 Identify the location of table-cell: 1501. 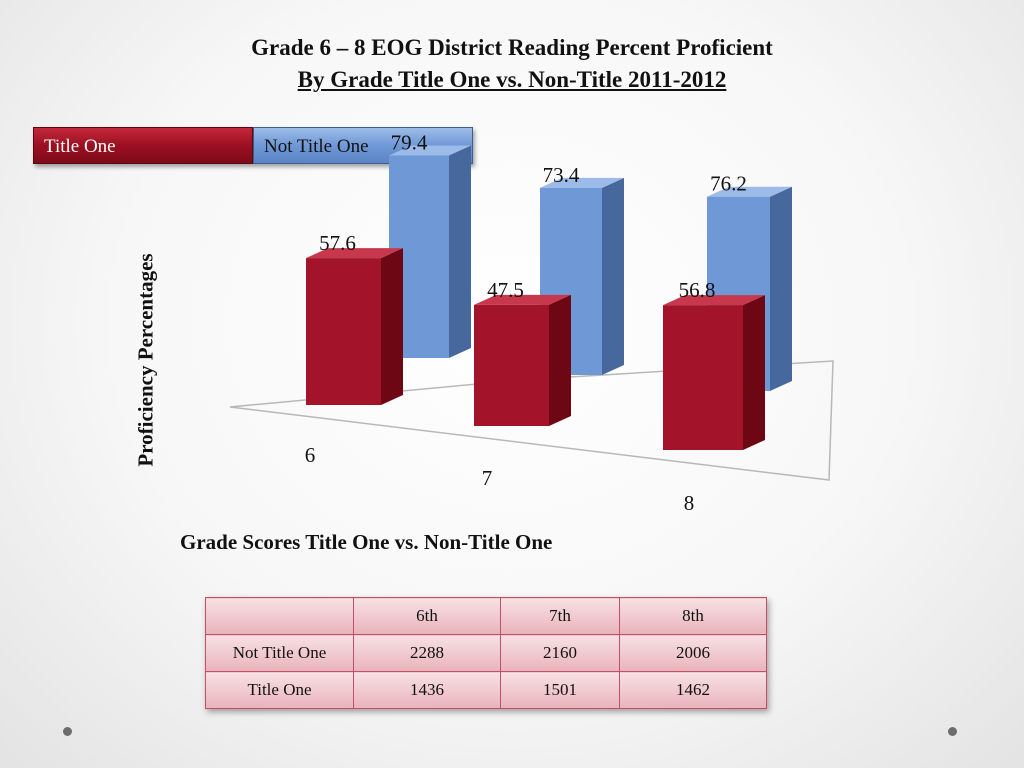
(560, 690).